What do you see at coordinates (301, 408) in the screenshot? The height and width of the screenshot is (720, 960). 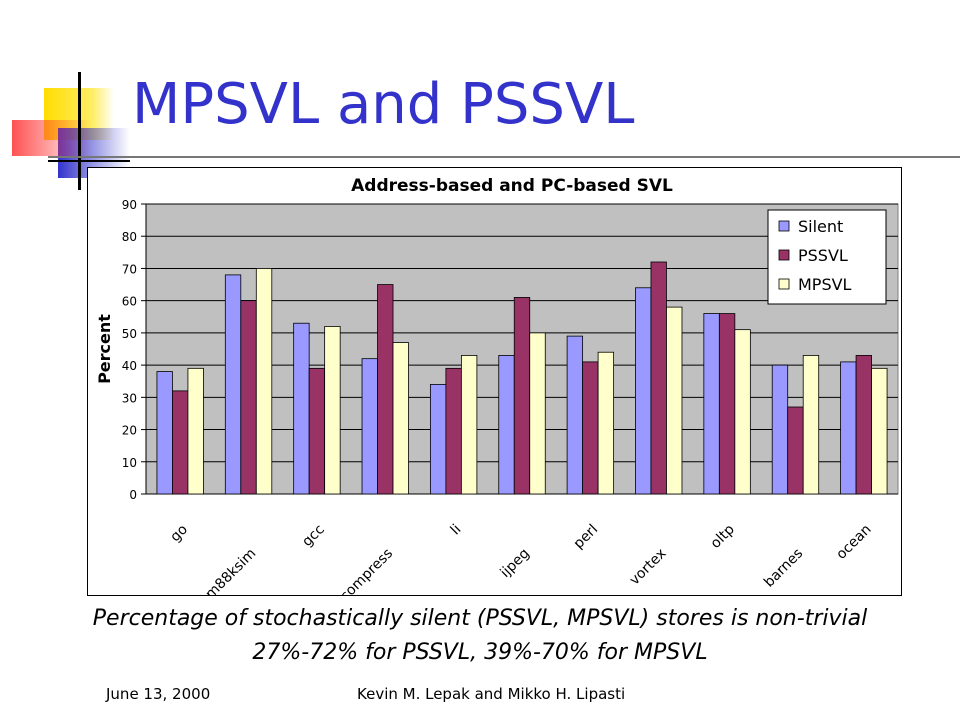 I see `bar-silent-gcc` at bounding box center [301, 408].